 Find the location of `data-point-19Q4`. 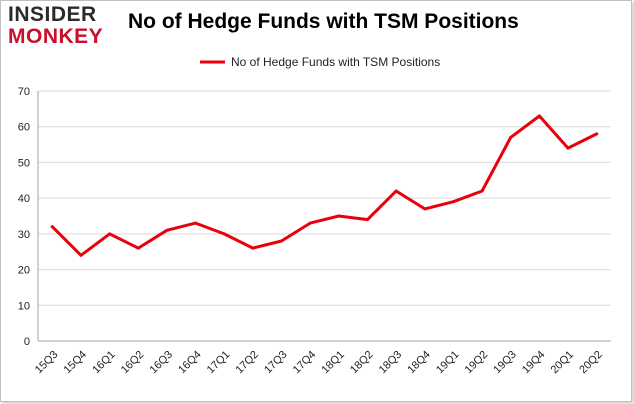

data-point-19Q4 is located at coordinates (539, 116).